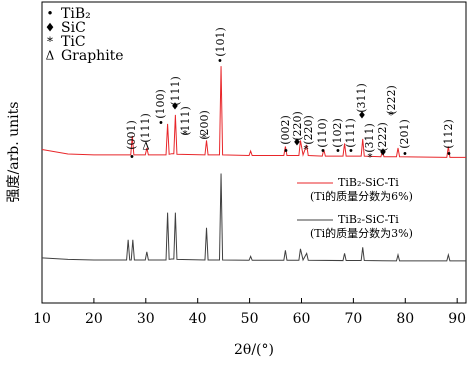 The image size is (468, 371). What do you see at coordinates (131, 135) in the screenshot?
I see `peak-label: (001)` at bounding box center [131, 135].